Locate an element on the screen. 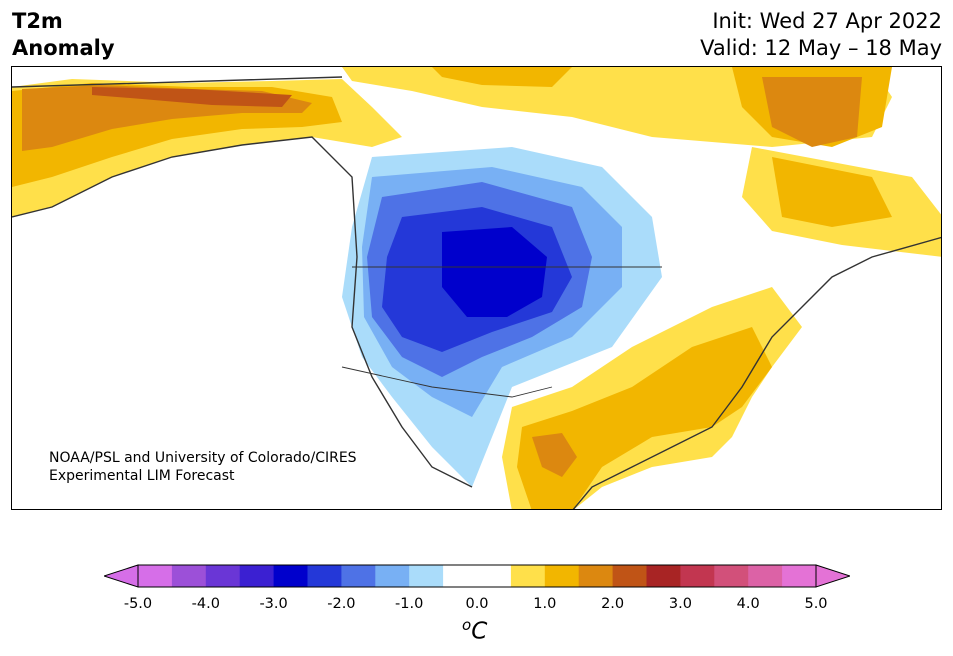  colorbar-tick-label: -1.0 is located at coordinates (409, 604).